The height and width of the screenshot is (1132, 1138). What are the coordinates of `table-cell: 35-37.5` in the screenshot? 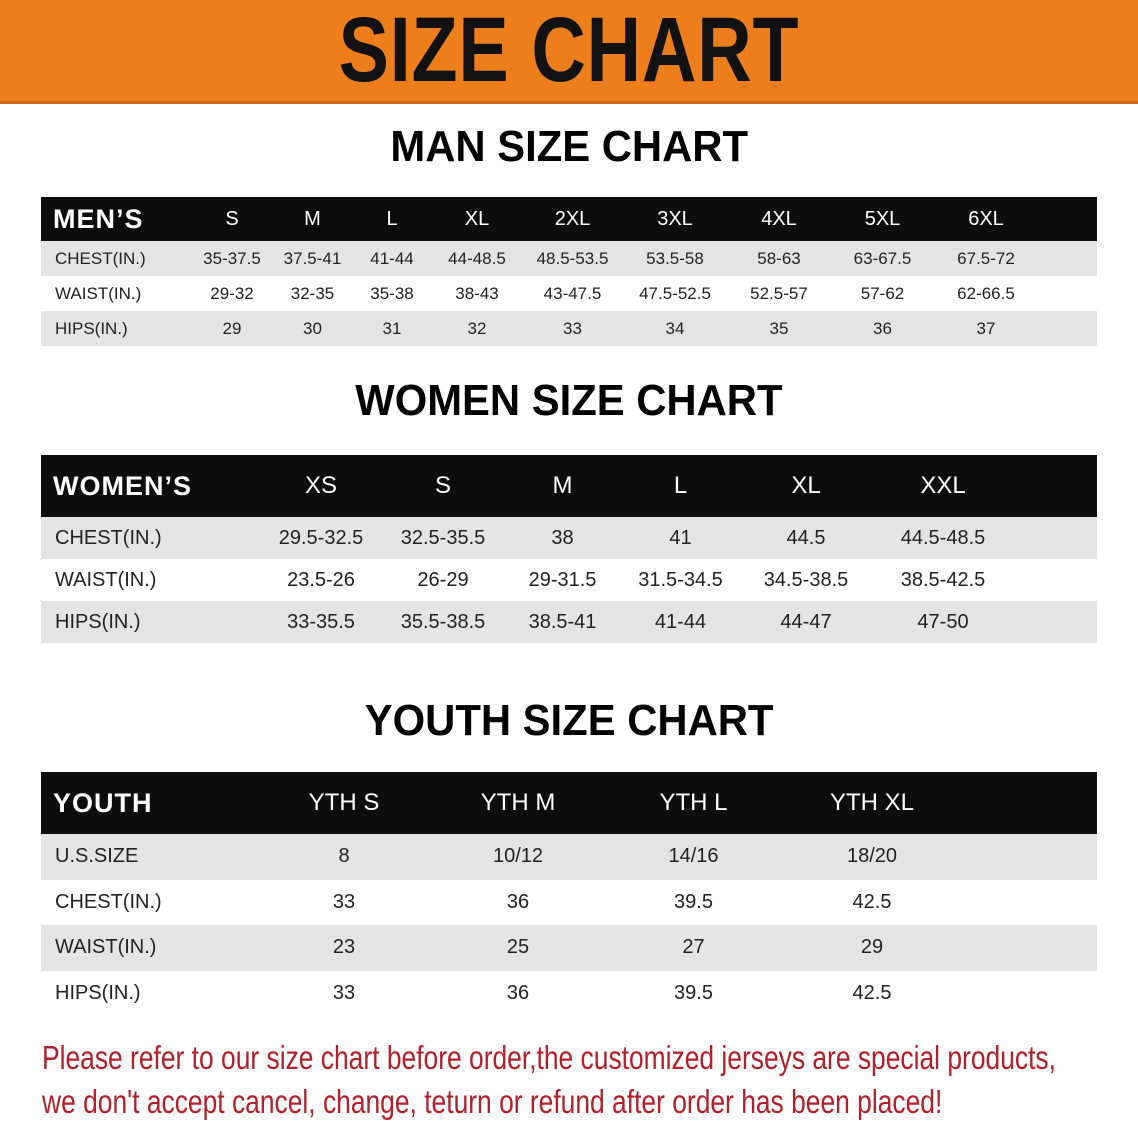 It's located at (232, 258).